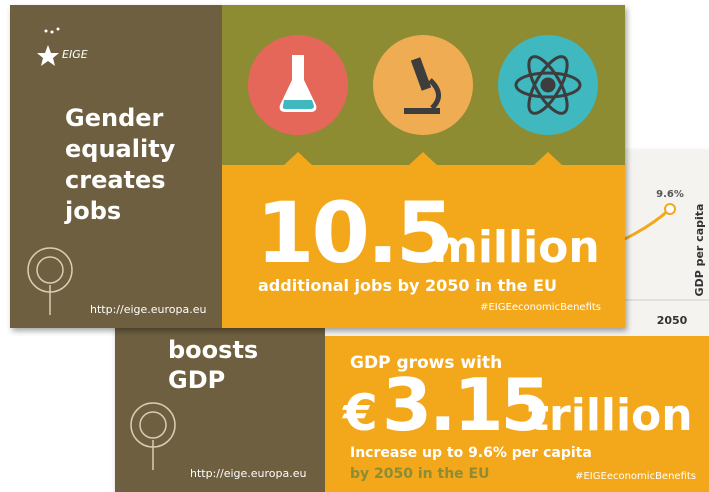  I want to click on amount: 3.15, so click(465, 405).